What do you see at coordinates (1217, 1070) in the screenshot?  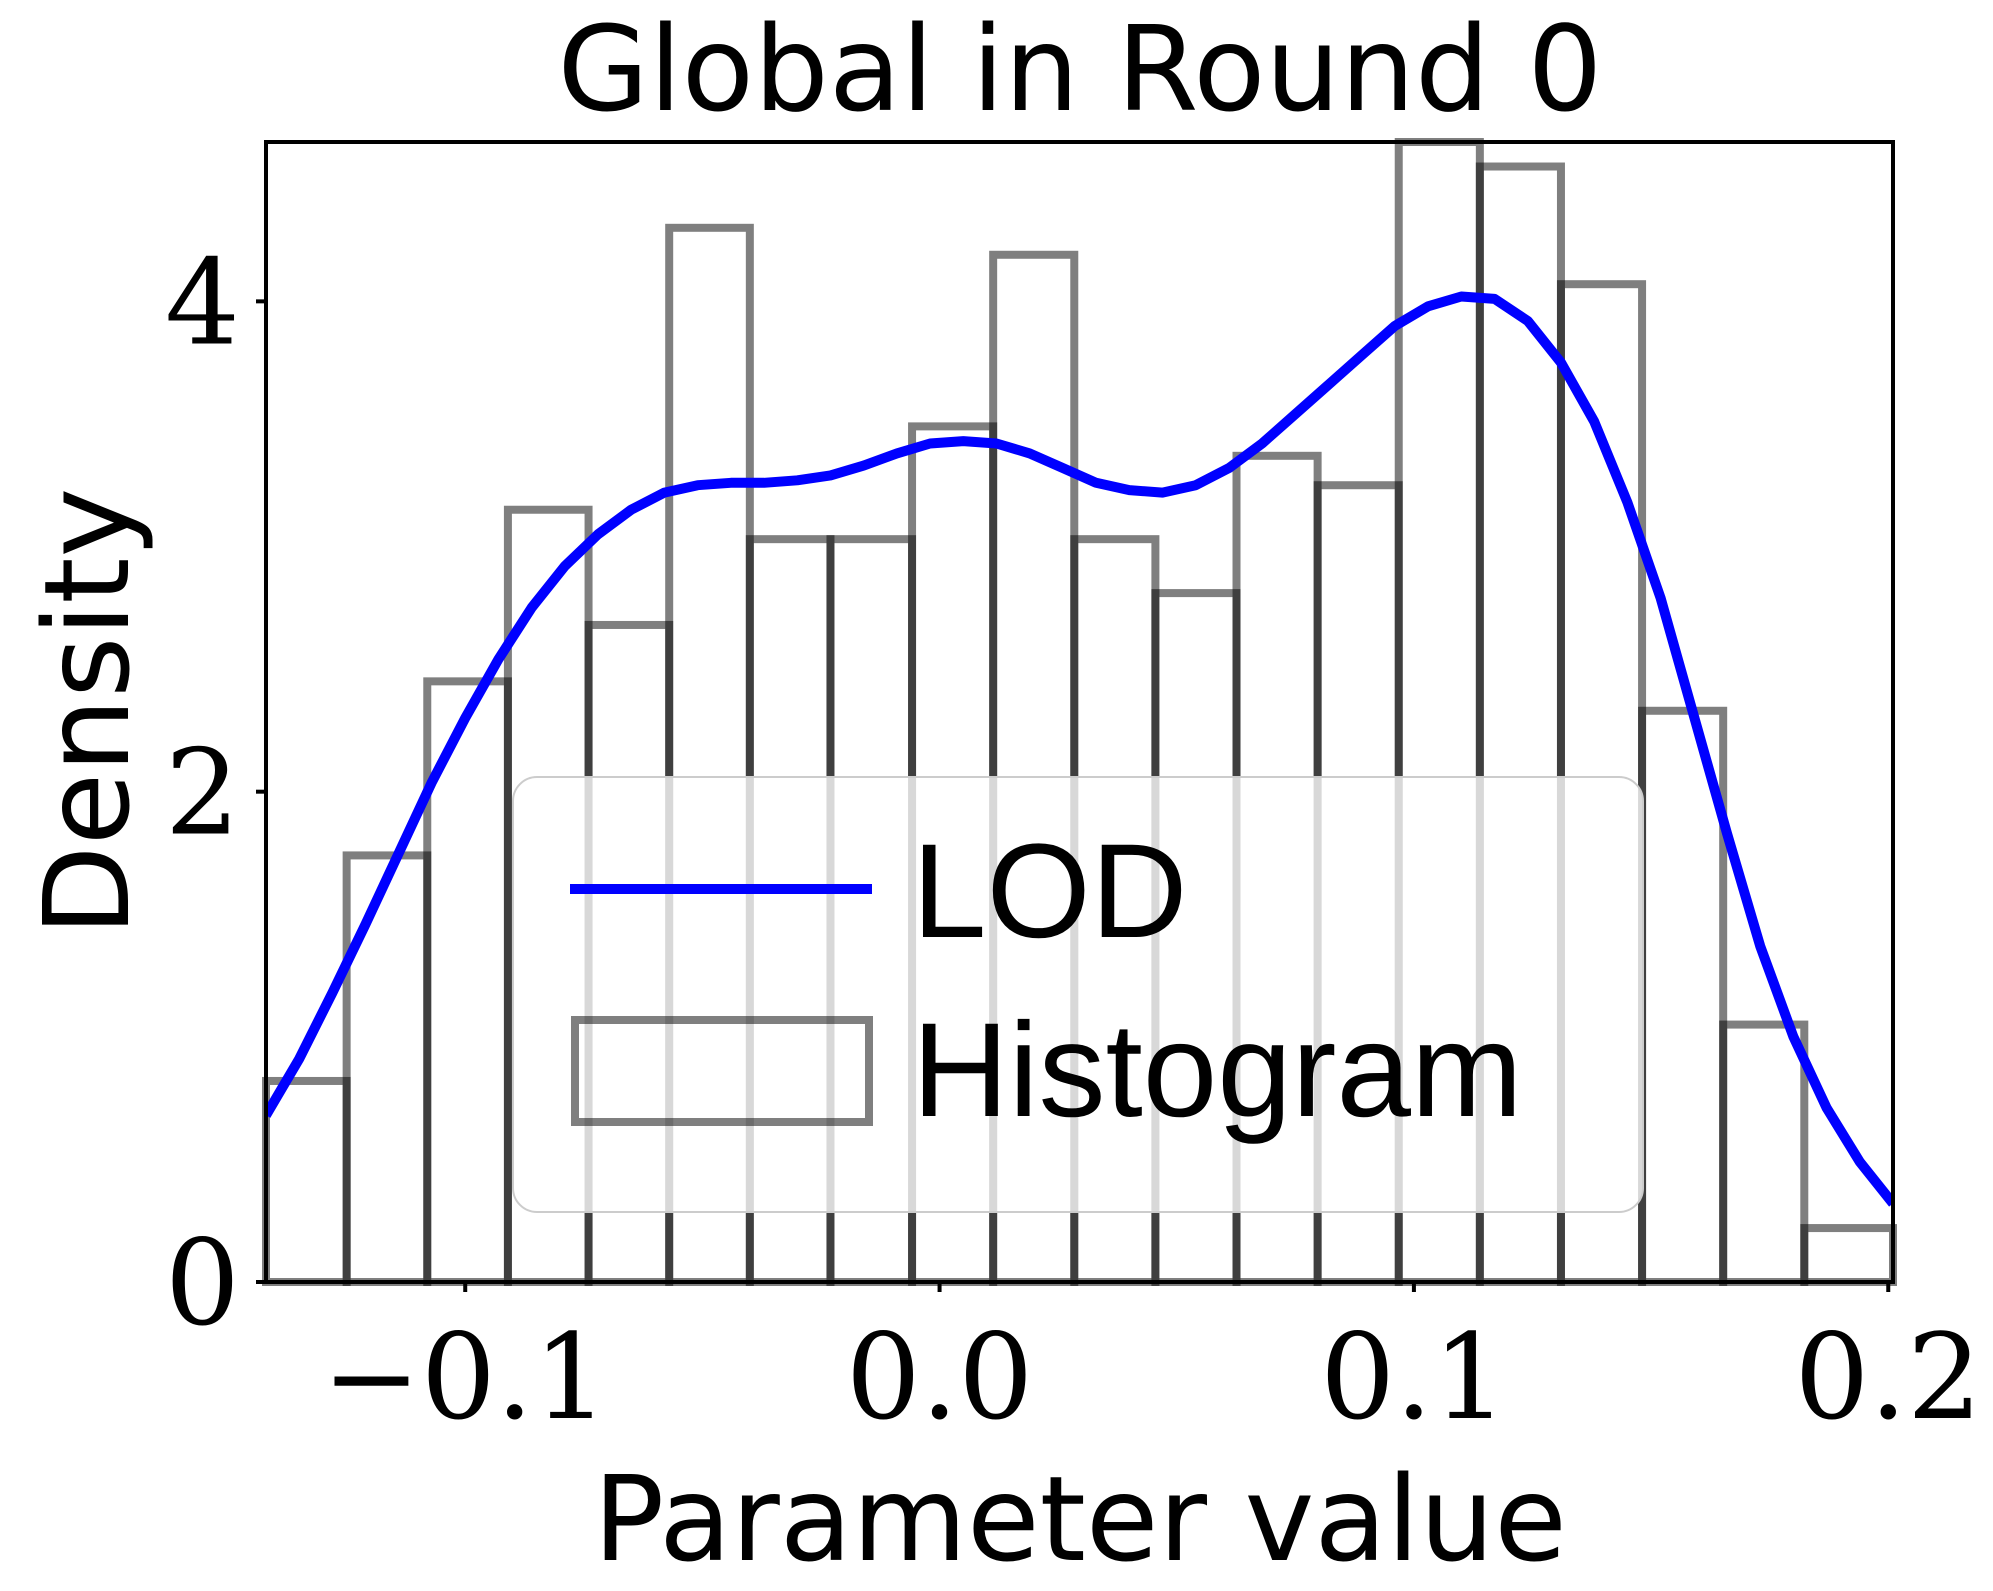 I see `legend-histogram-label: Histogram` at bounding box center [1217, 1070].